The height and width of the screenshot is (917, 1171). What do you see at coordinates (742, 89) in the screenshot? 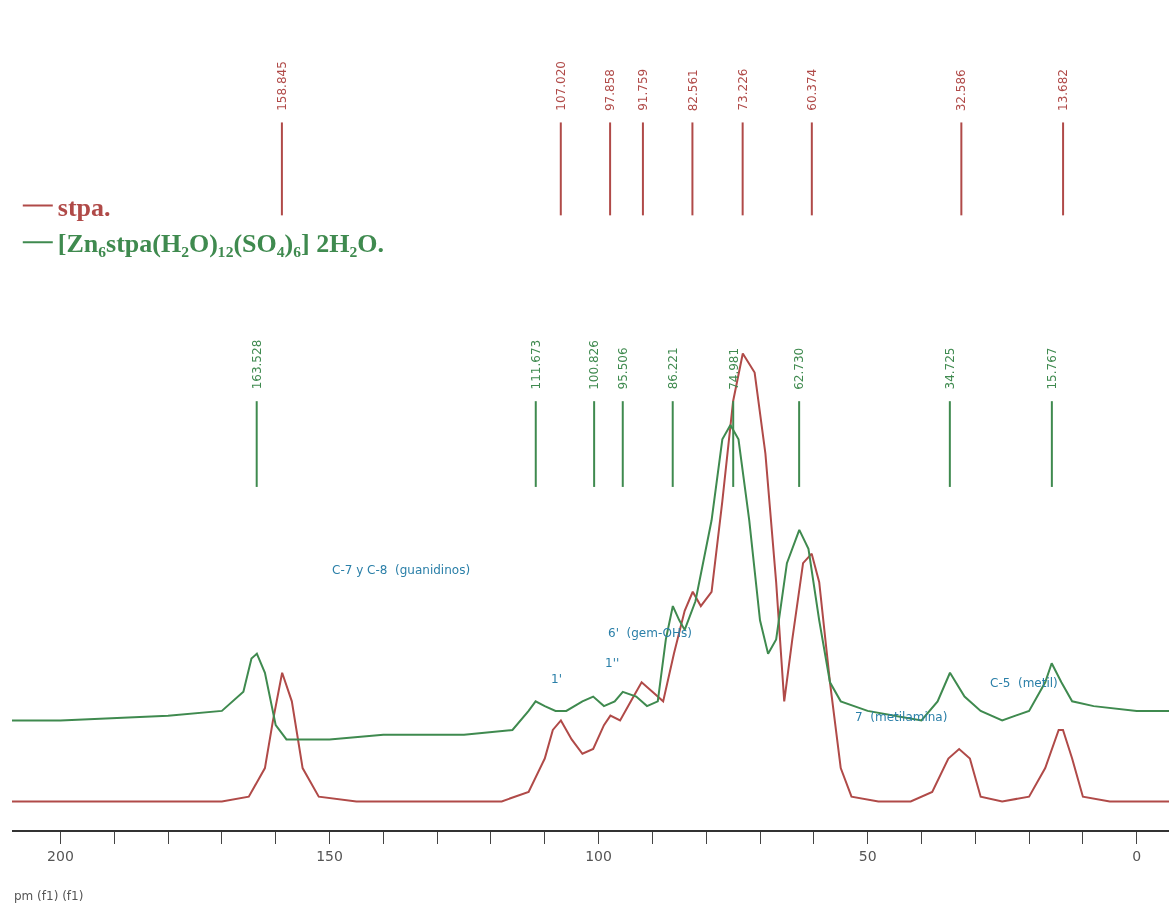
I see `ref-line-label: 73.226` at bounding box center [742, 89].